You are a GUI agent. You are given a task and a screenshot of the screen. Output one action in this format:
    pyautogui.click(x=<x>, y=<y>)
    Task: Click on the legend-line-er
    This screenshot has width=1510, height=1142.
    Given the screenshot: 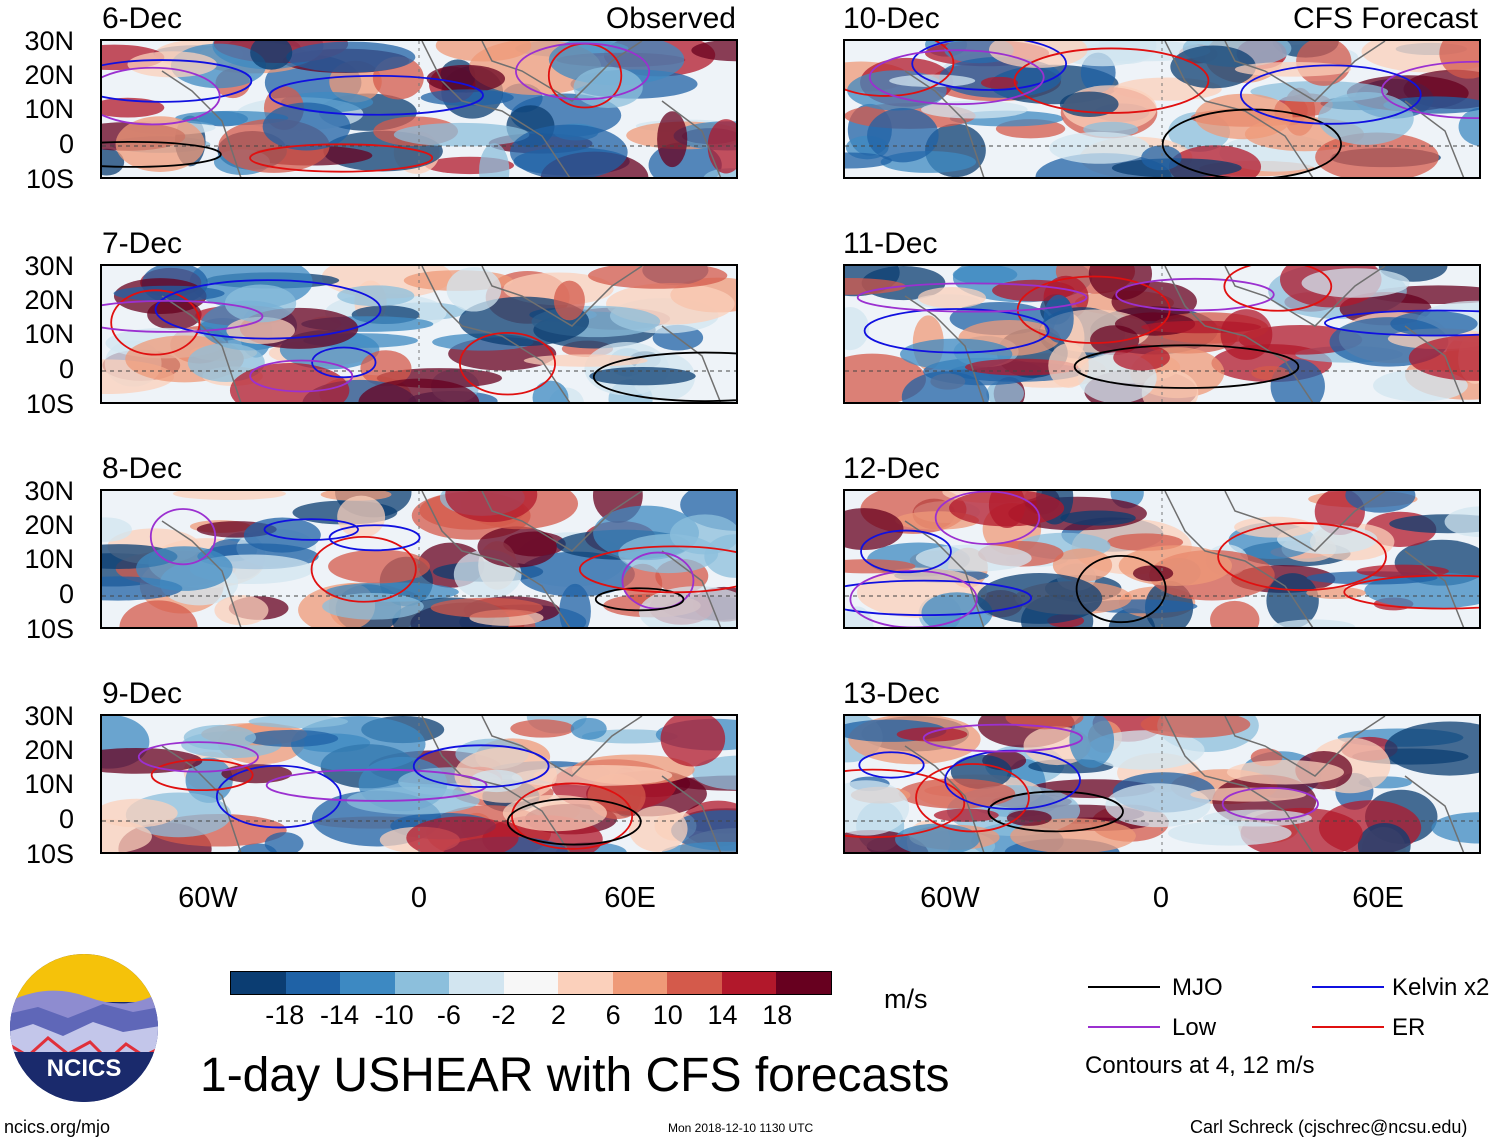 What is the action you would take?
    pyautogui.click(x=1348, y=1027)
    